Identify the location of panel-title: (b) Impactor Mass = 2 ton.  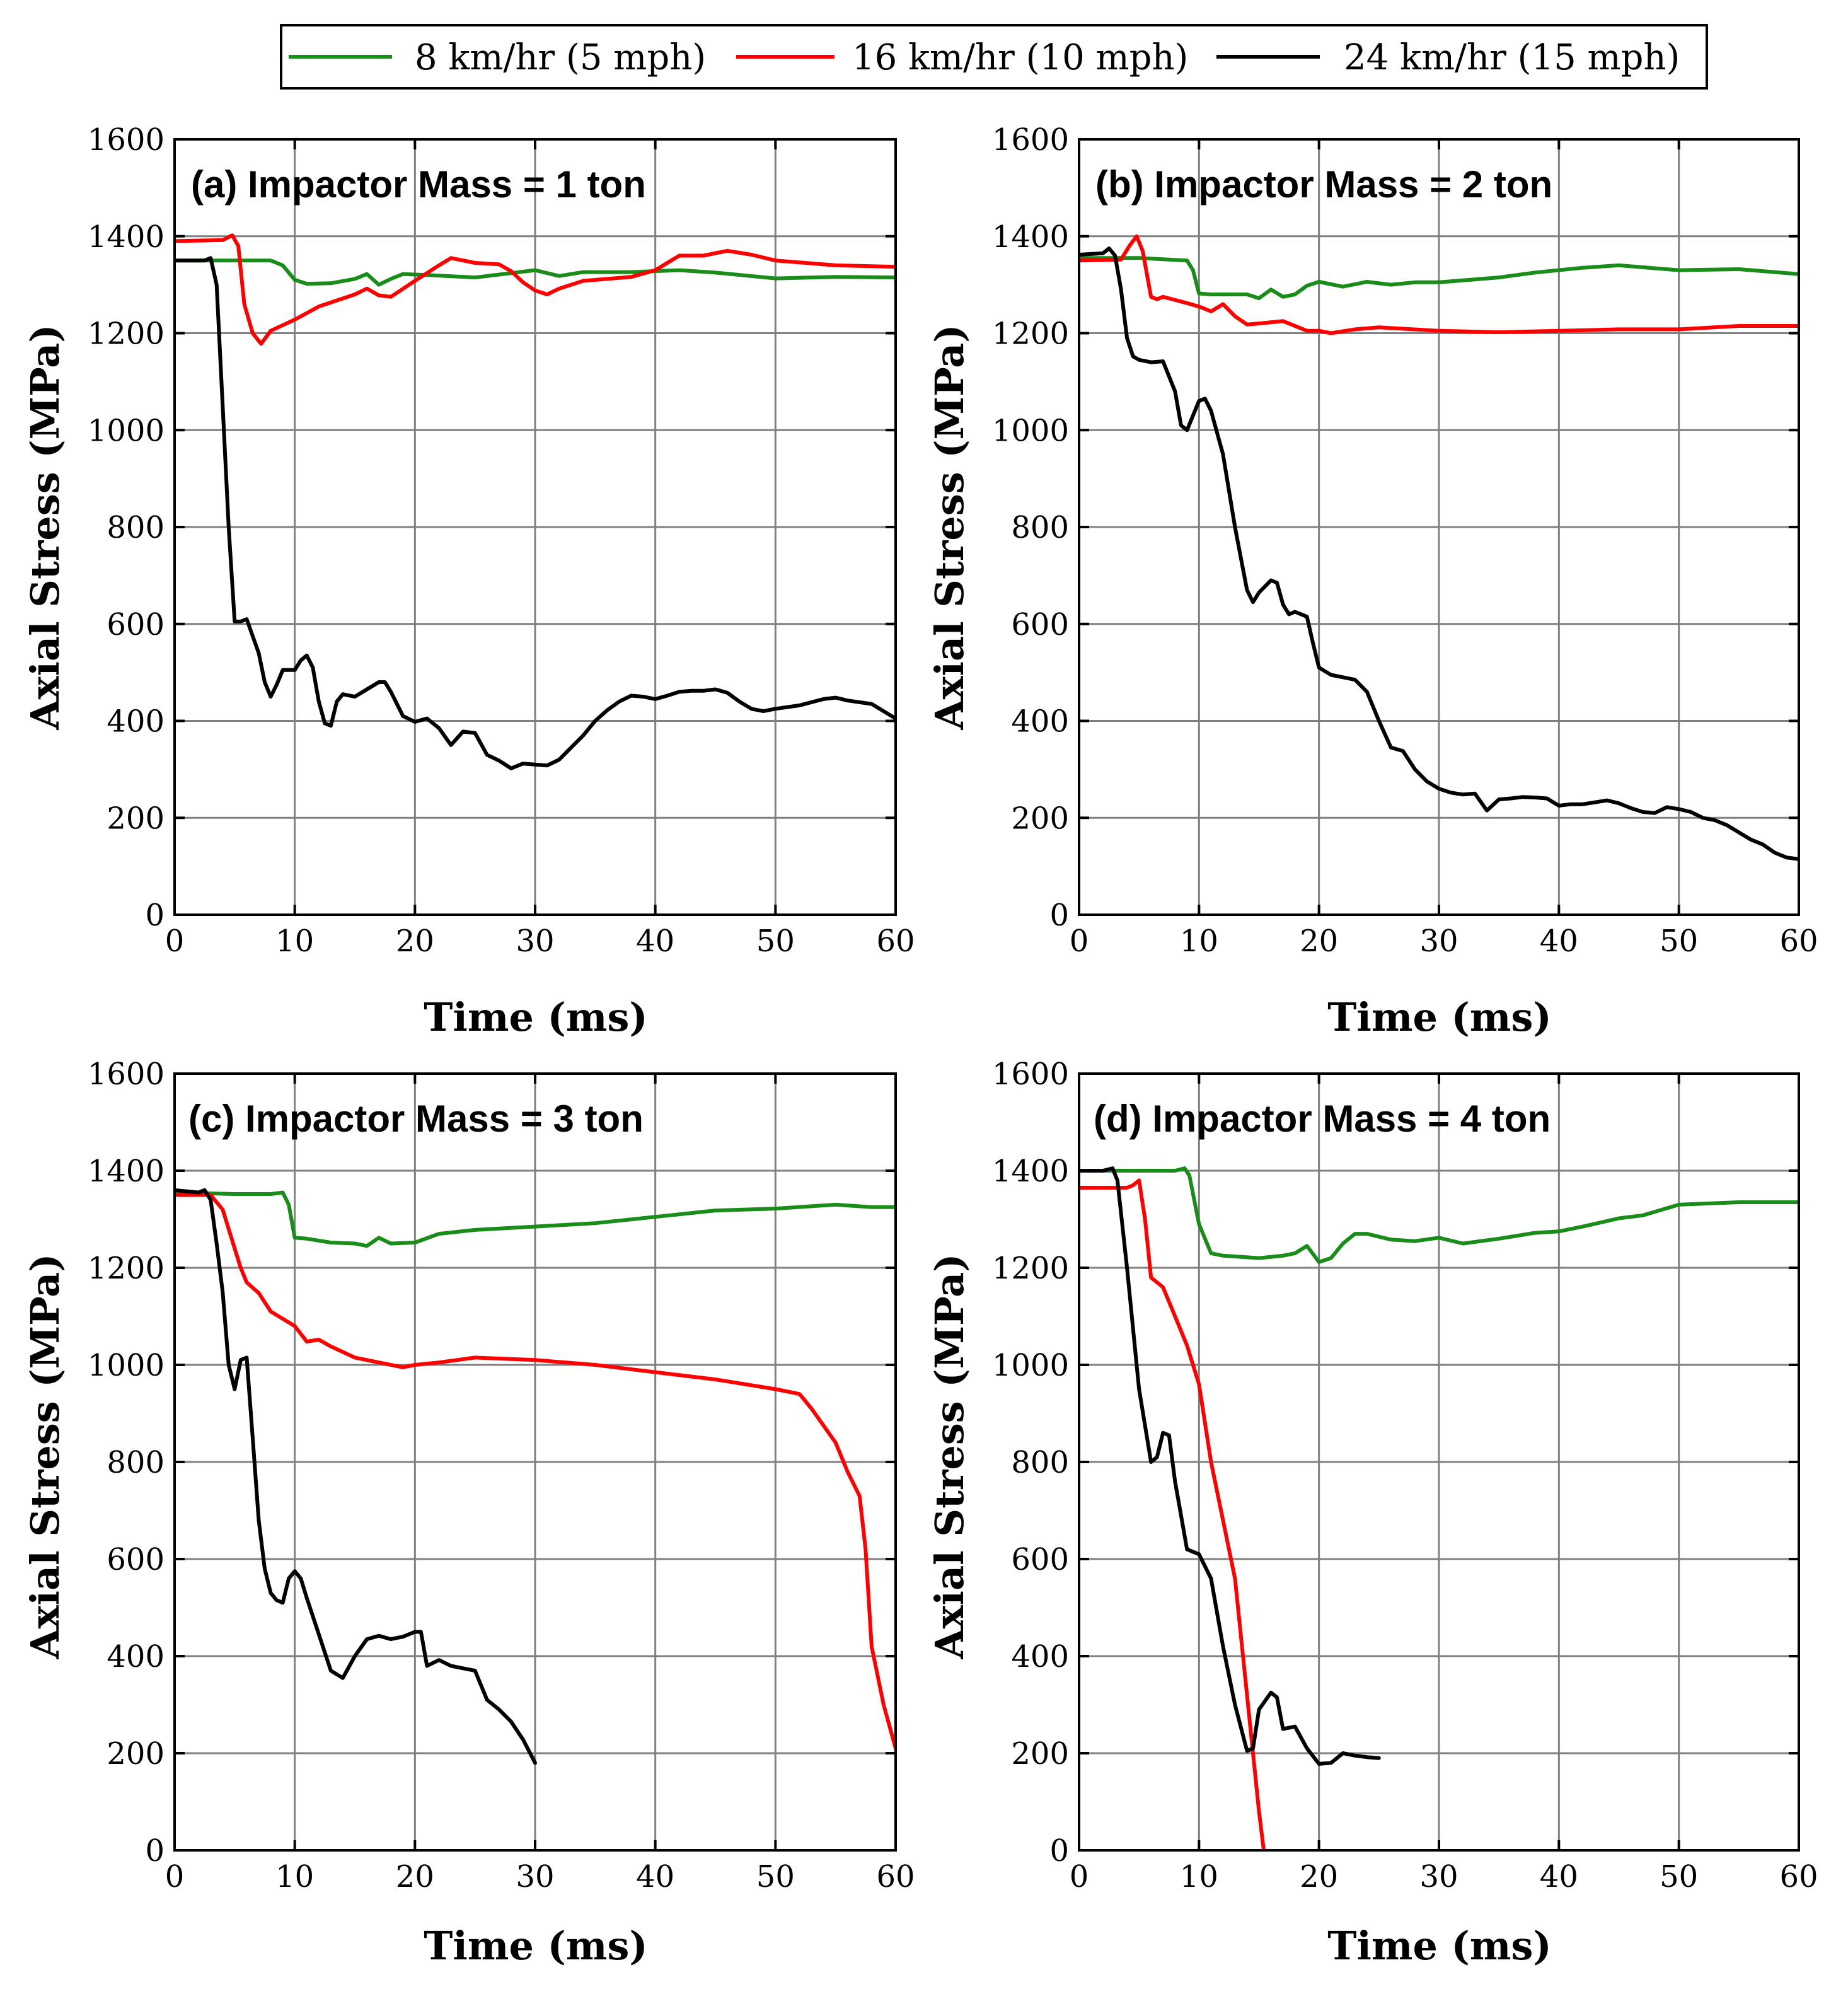
(1323, 184).